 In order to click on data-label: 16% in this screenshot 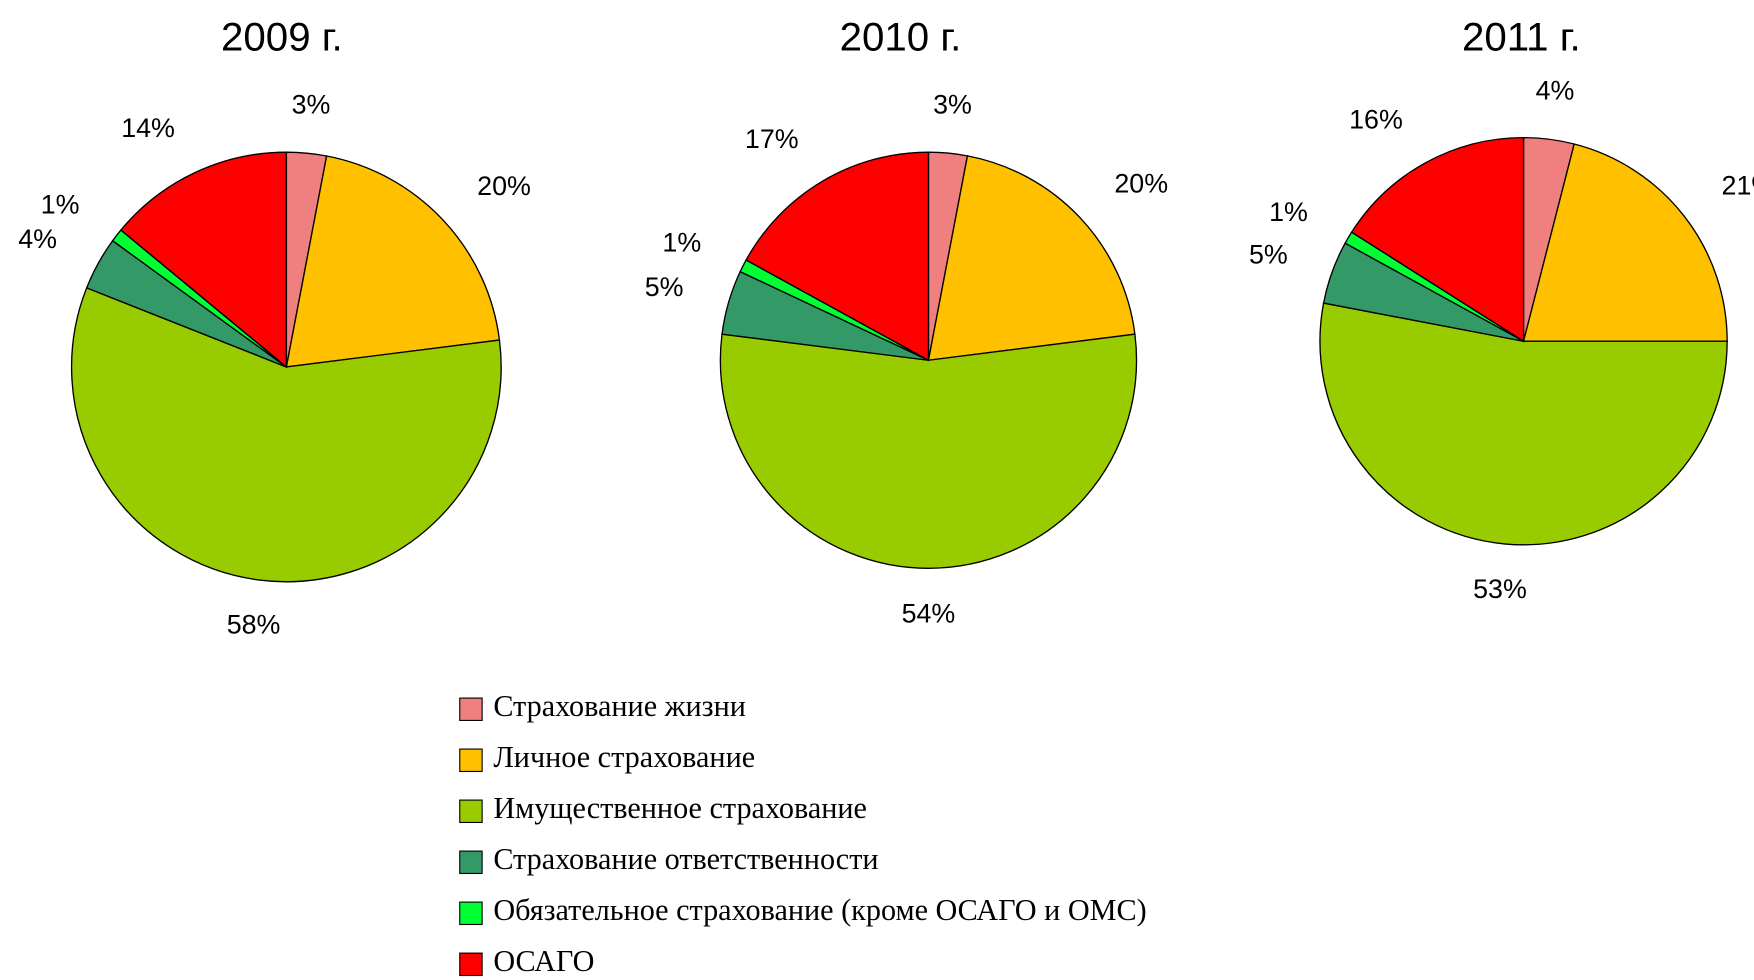, I will do `click(1376, 120)`.